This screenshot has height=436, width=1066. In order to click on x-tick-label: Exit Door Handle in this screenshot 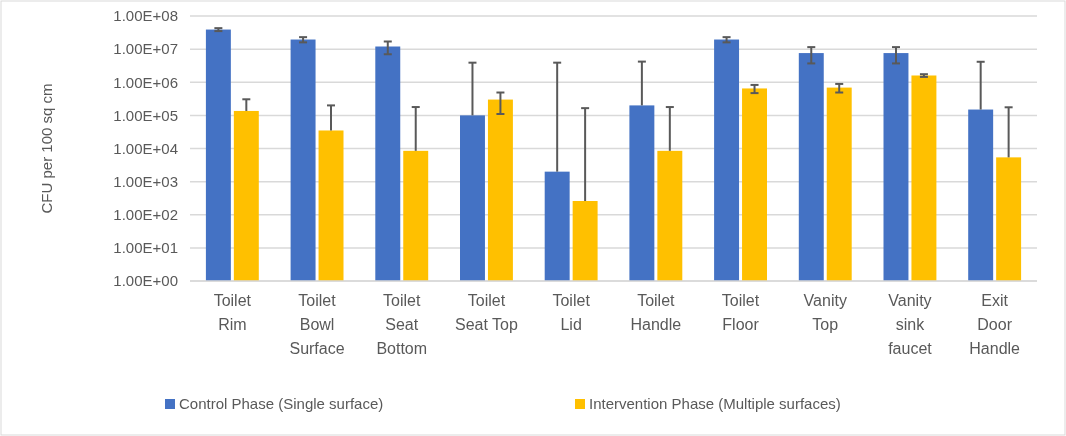, I will do `click(995, 324)`.